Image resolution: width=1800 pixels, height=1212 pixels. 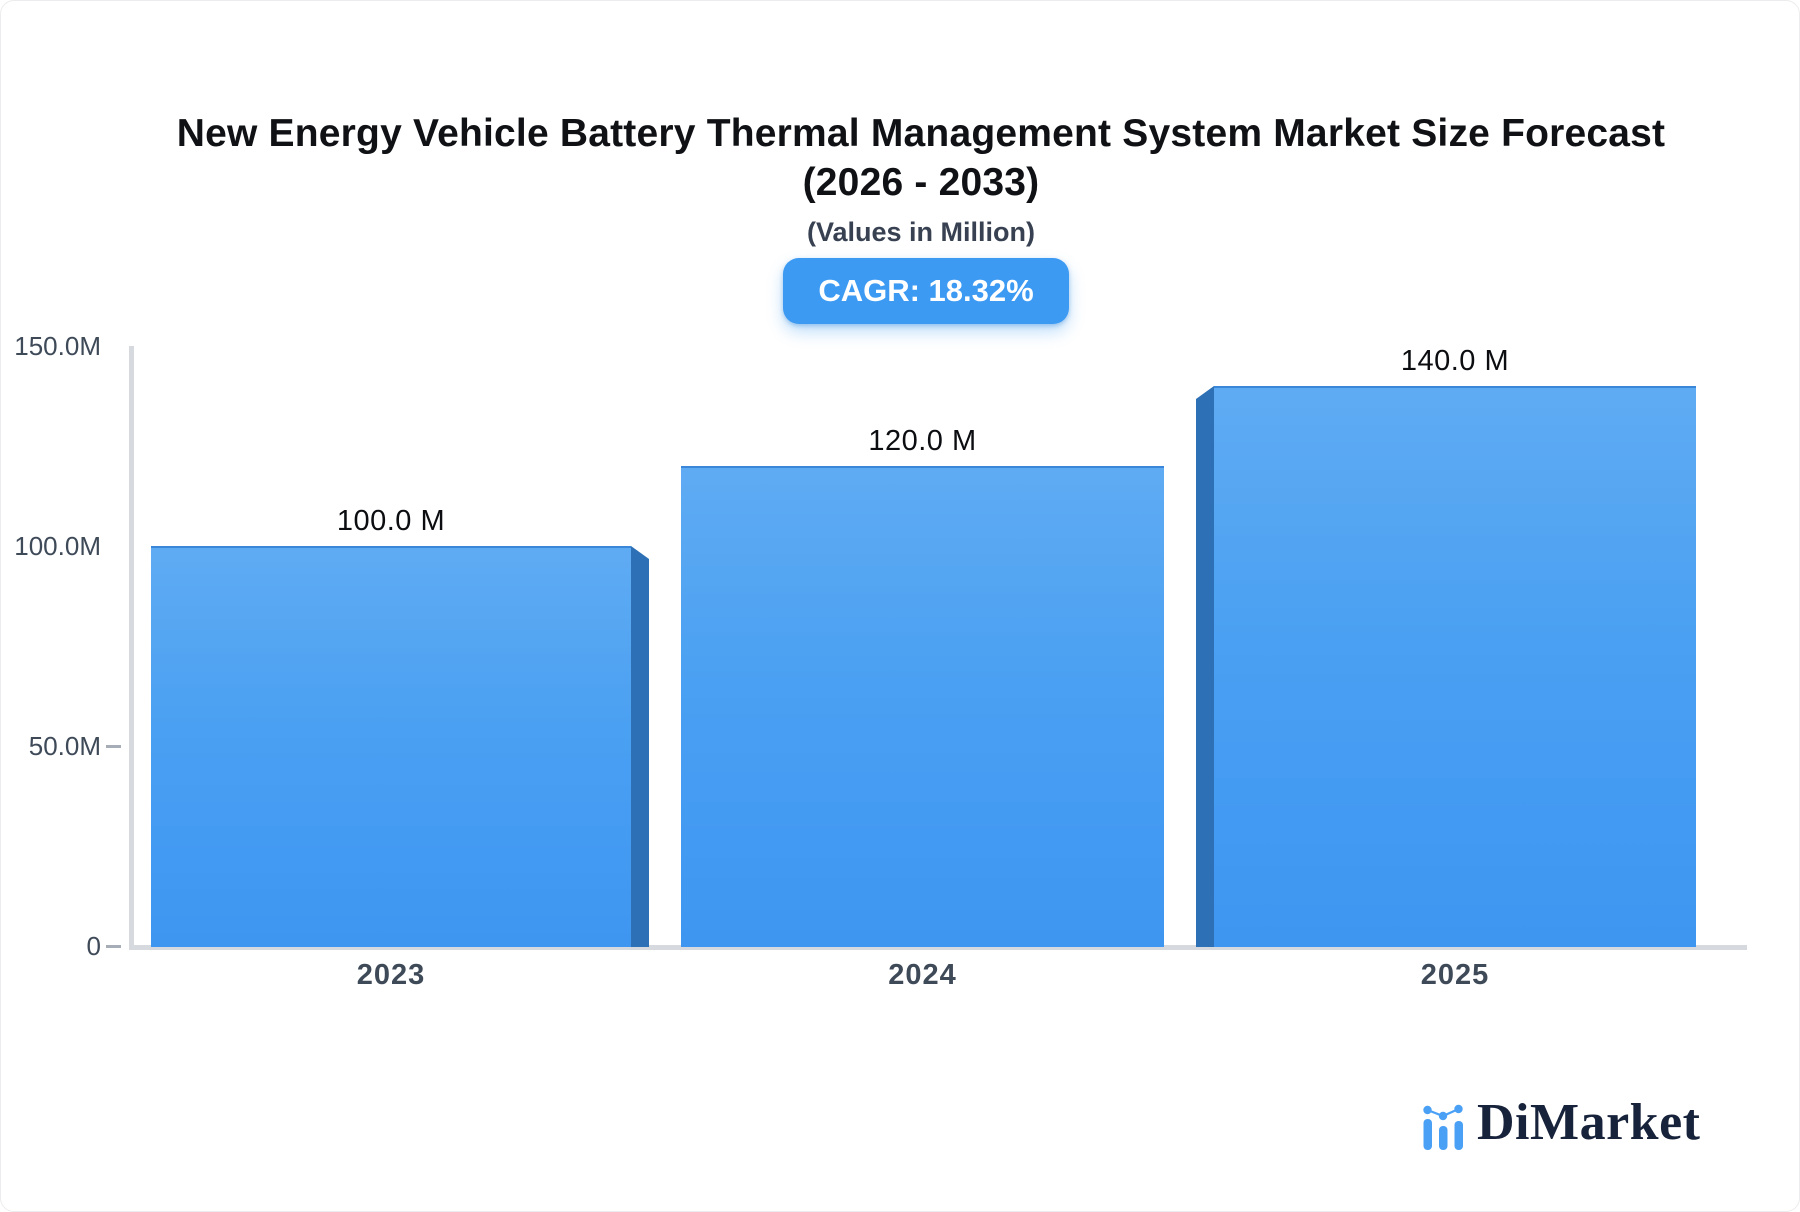 What do you see at coordinates (57, 546) in the screenshot?
I see `y-axis-tick-label: 100.0M` at bounding box center [57, 546].